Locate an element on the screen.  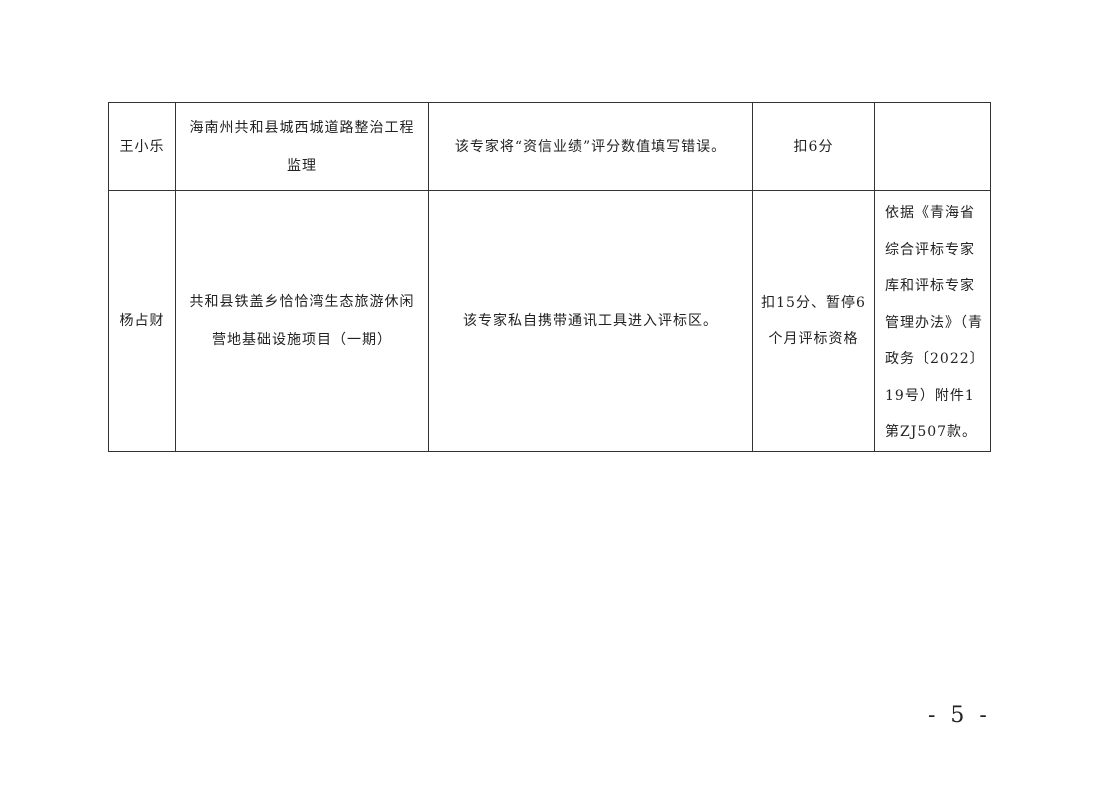
text-line: 综合评标专家 is located at coordinates (930, 249).